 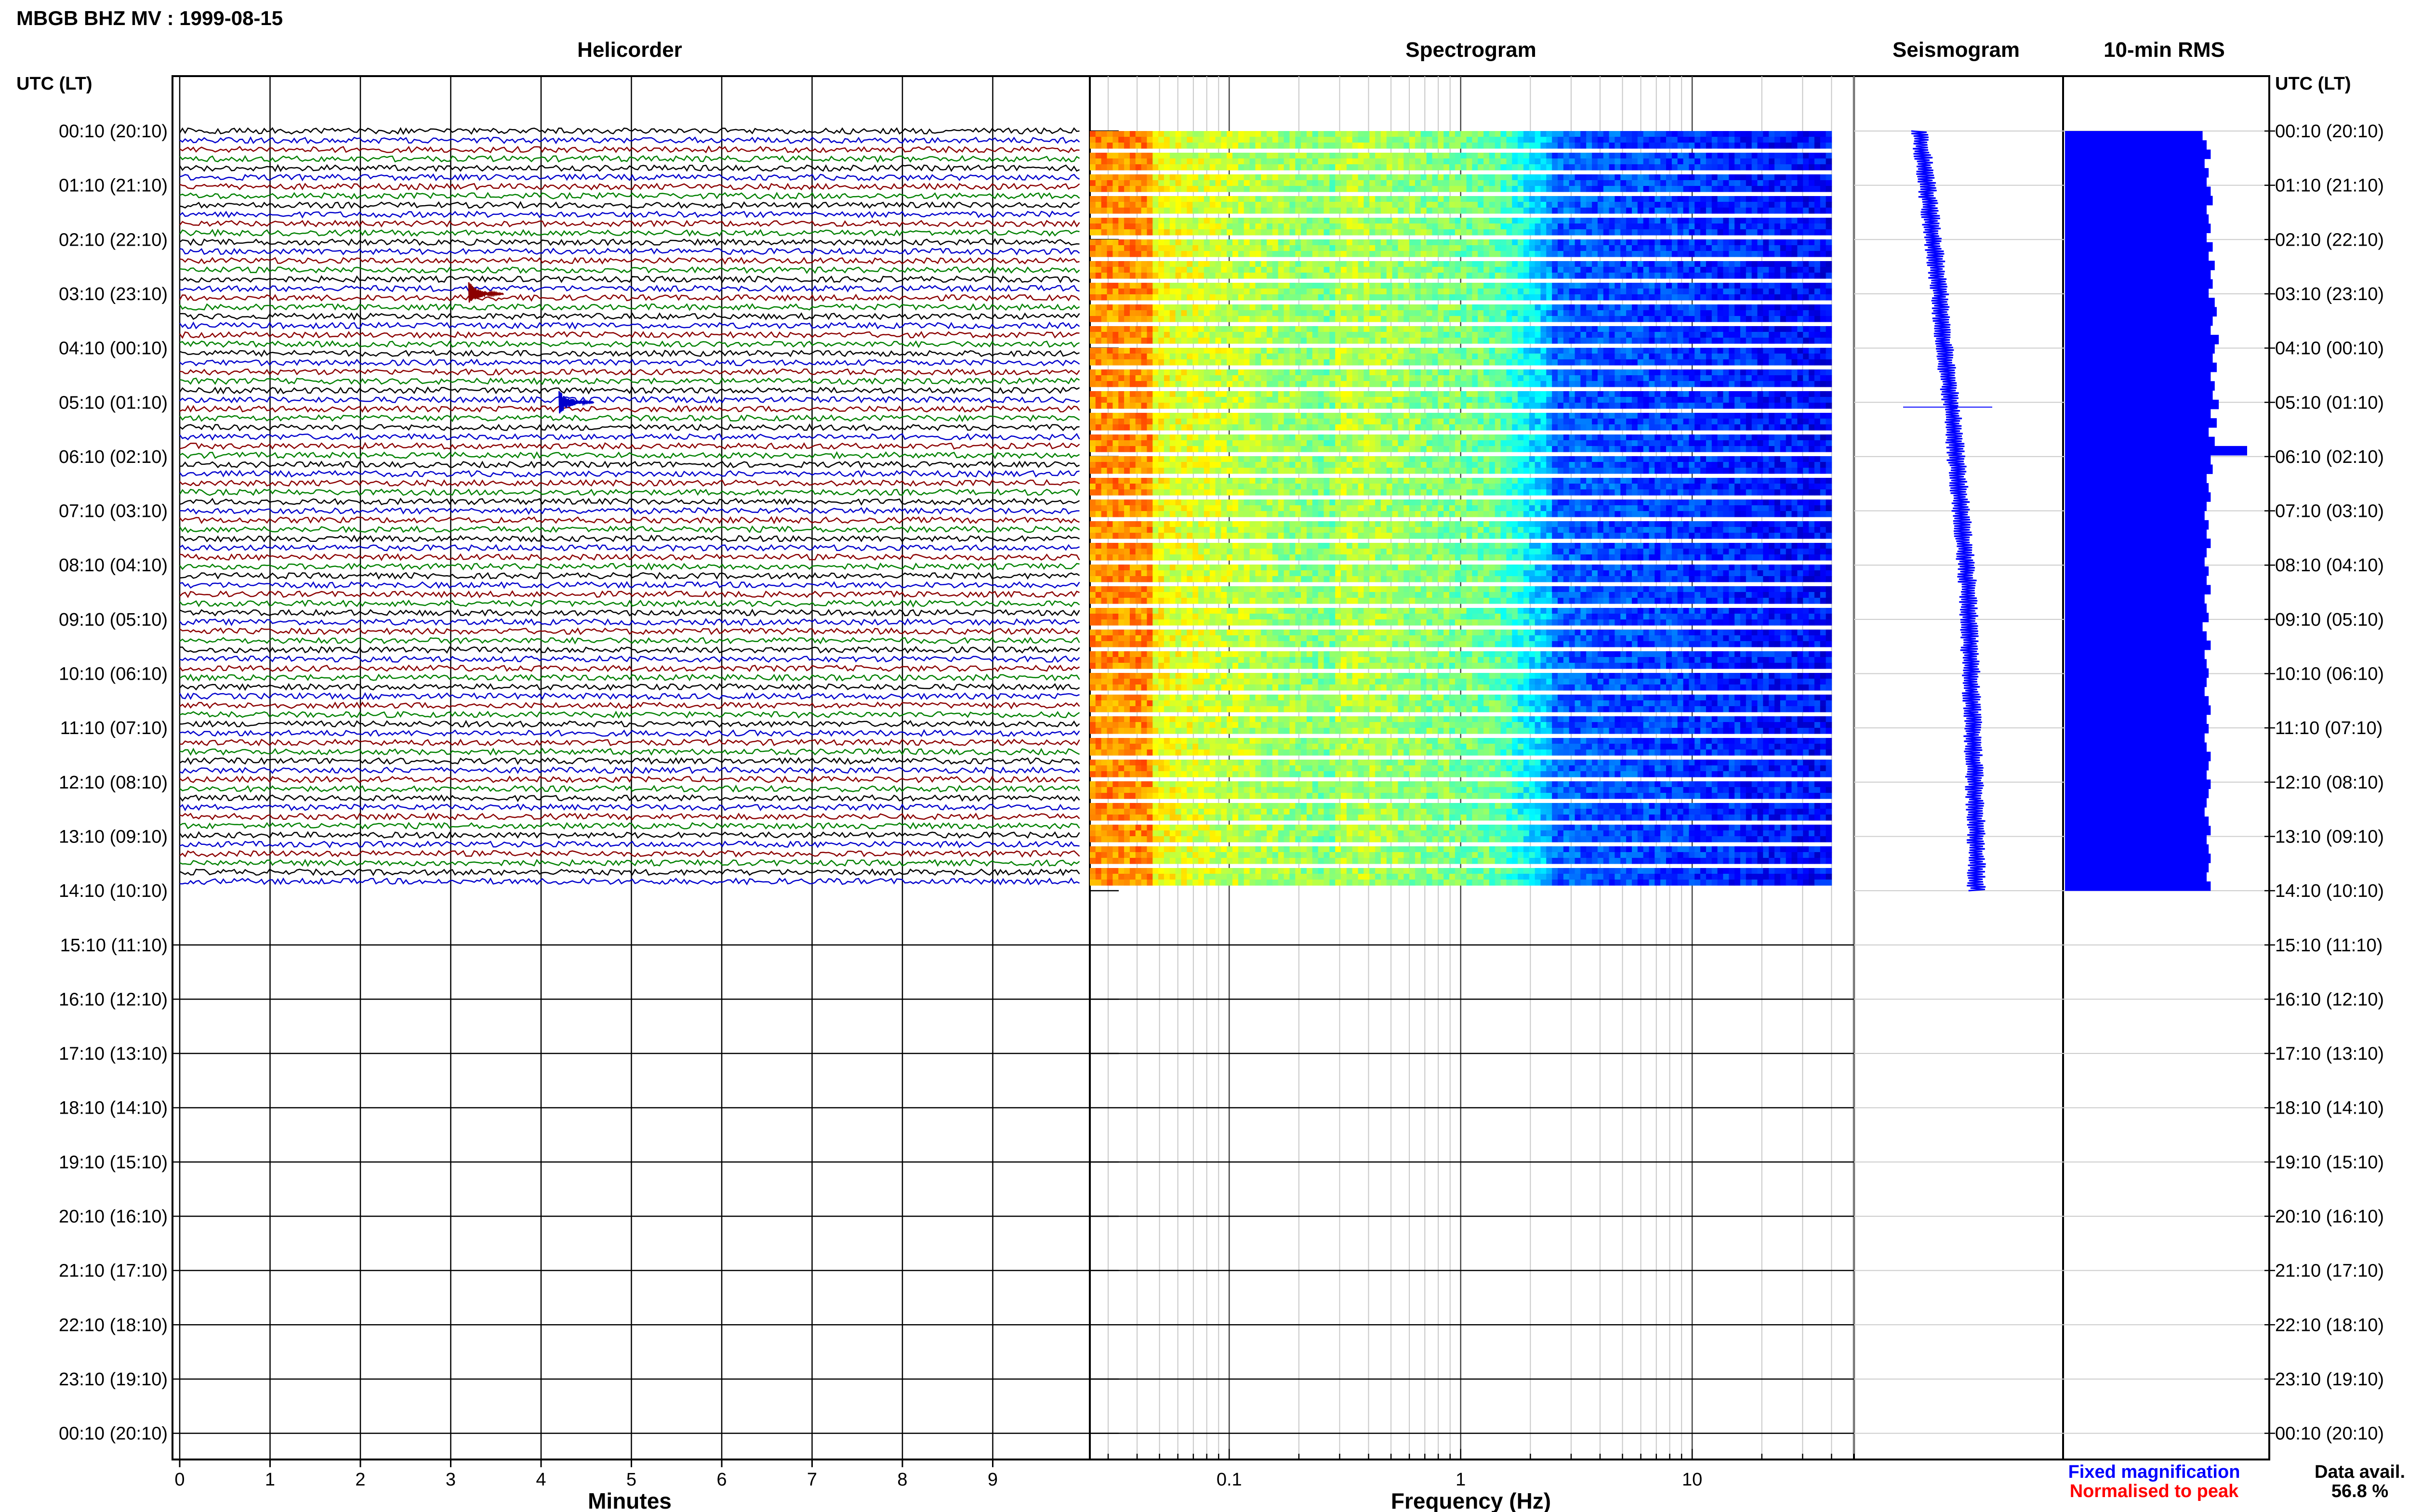 I want to click on helicorder-tick-label: 8, so click(x=902, y=1480).